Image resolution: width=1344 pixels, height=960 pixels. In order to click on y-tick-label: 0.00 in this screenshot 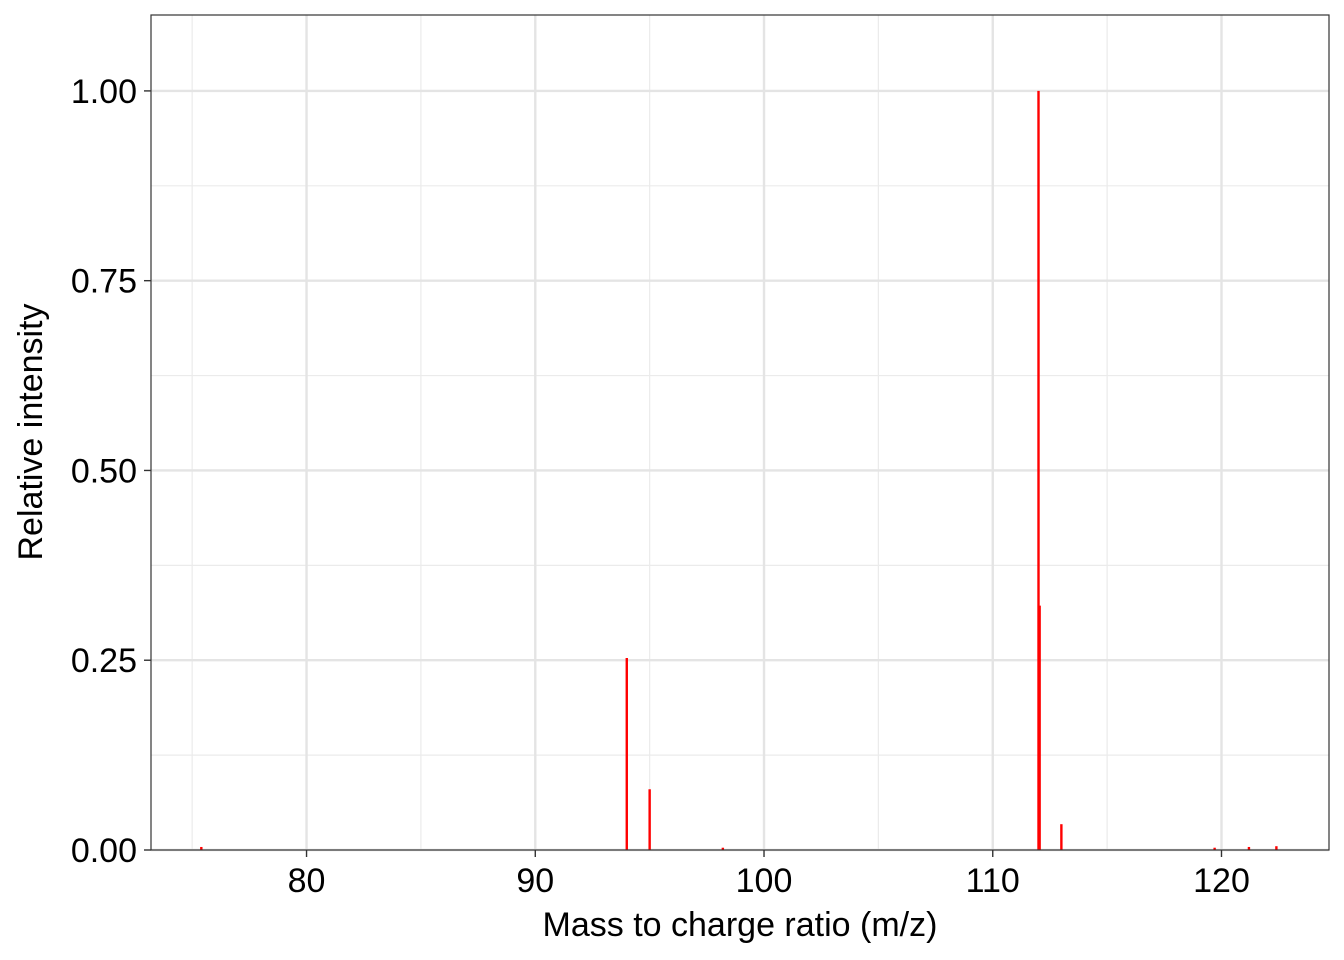, I will do `click(104, 851)`.